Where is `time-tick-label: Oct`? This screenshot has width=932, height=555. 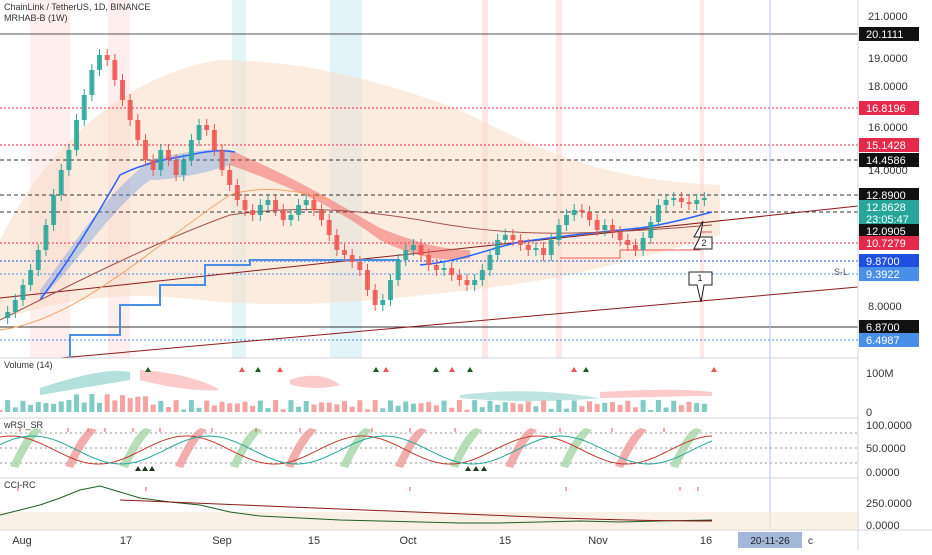
time-tick-label: Oct is located at coordinates (407, 541).